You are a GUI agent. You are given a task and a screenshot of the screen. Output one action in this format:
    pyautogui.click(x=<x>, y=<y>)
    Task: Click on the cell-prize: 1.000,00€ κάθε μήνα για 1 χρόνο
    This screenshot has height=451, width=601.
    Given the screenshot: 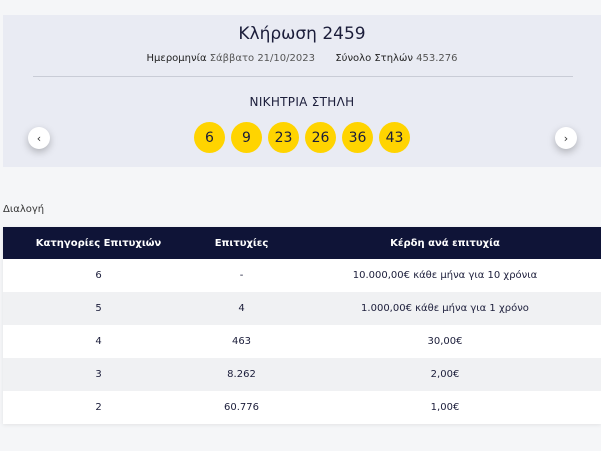 What is the action you would take?
    pyautogui.click(x=445, y=308)
    